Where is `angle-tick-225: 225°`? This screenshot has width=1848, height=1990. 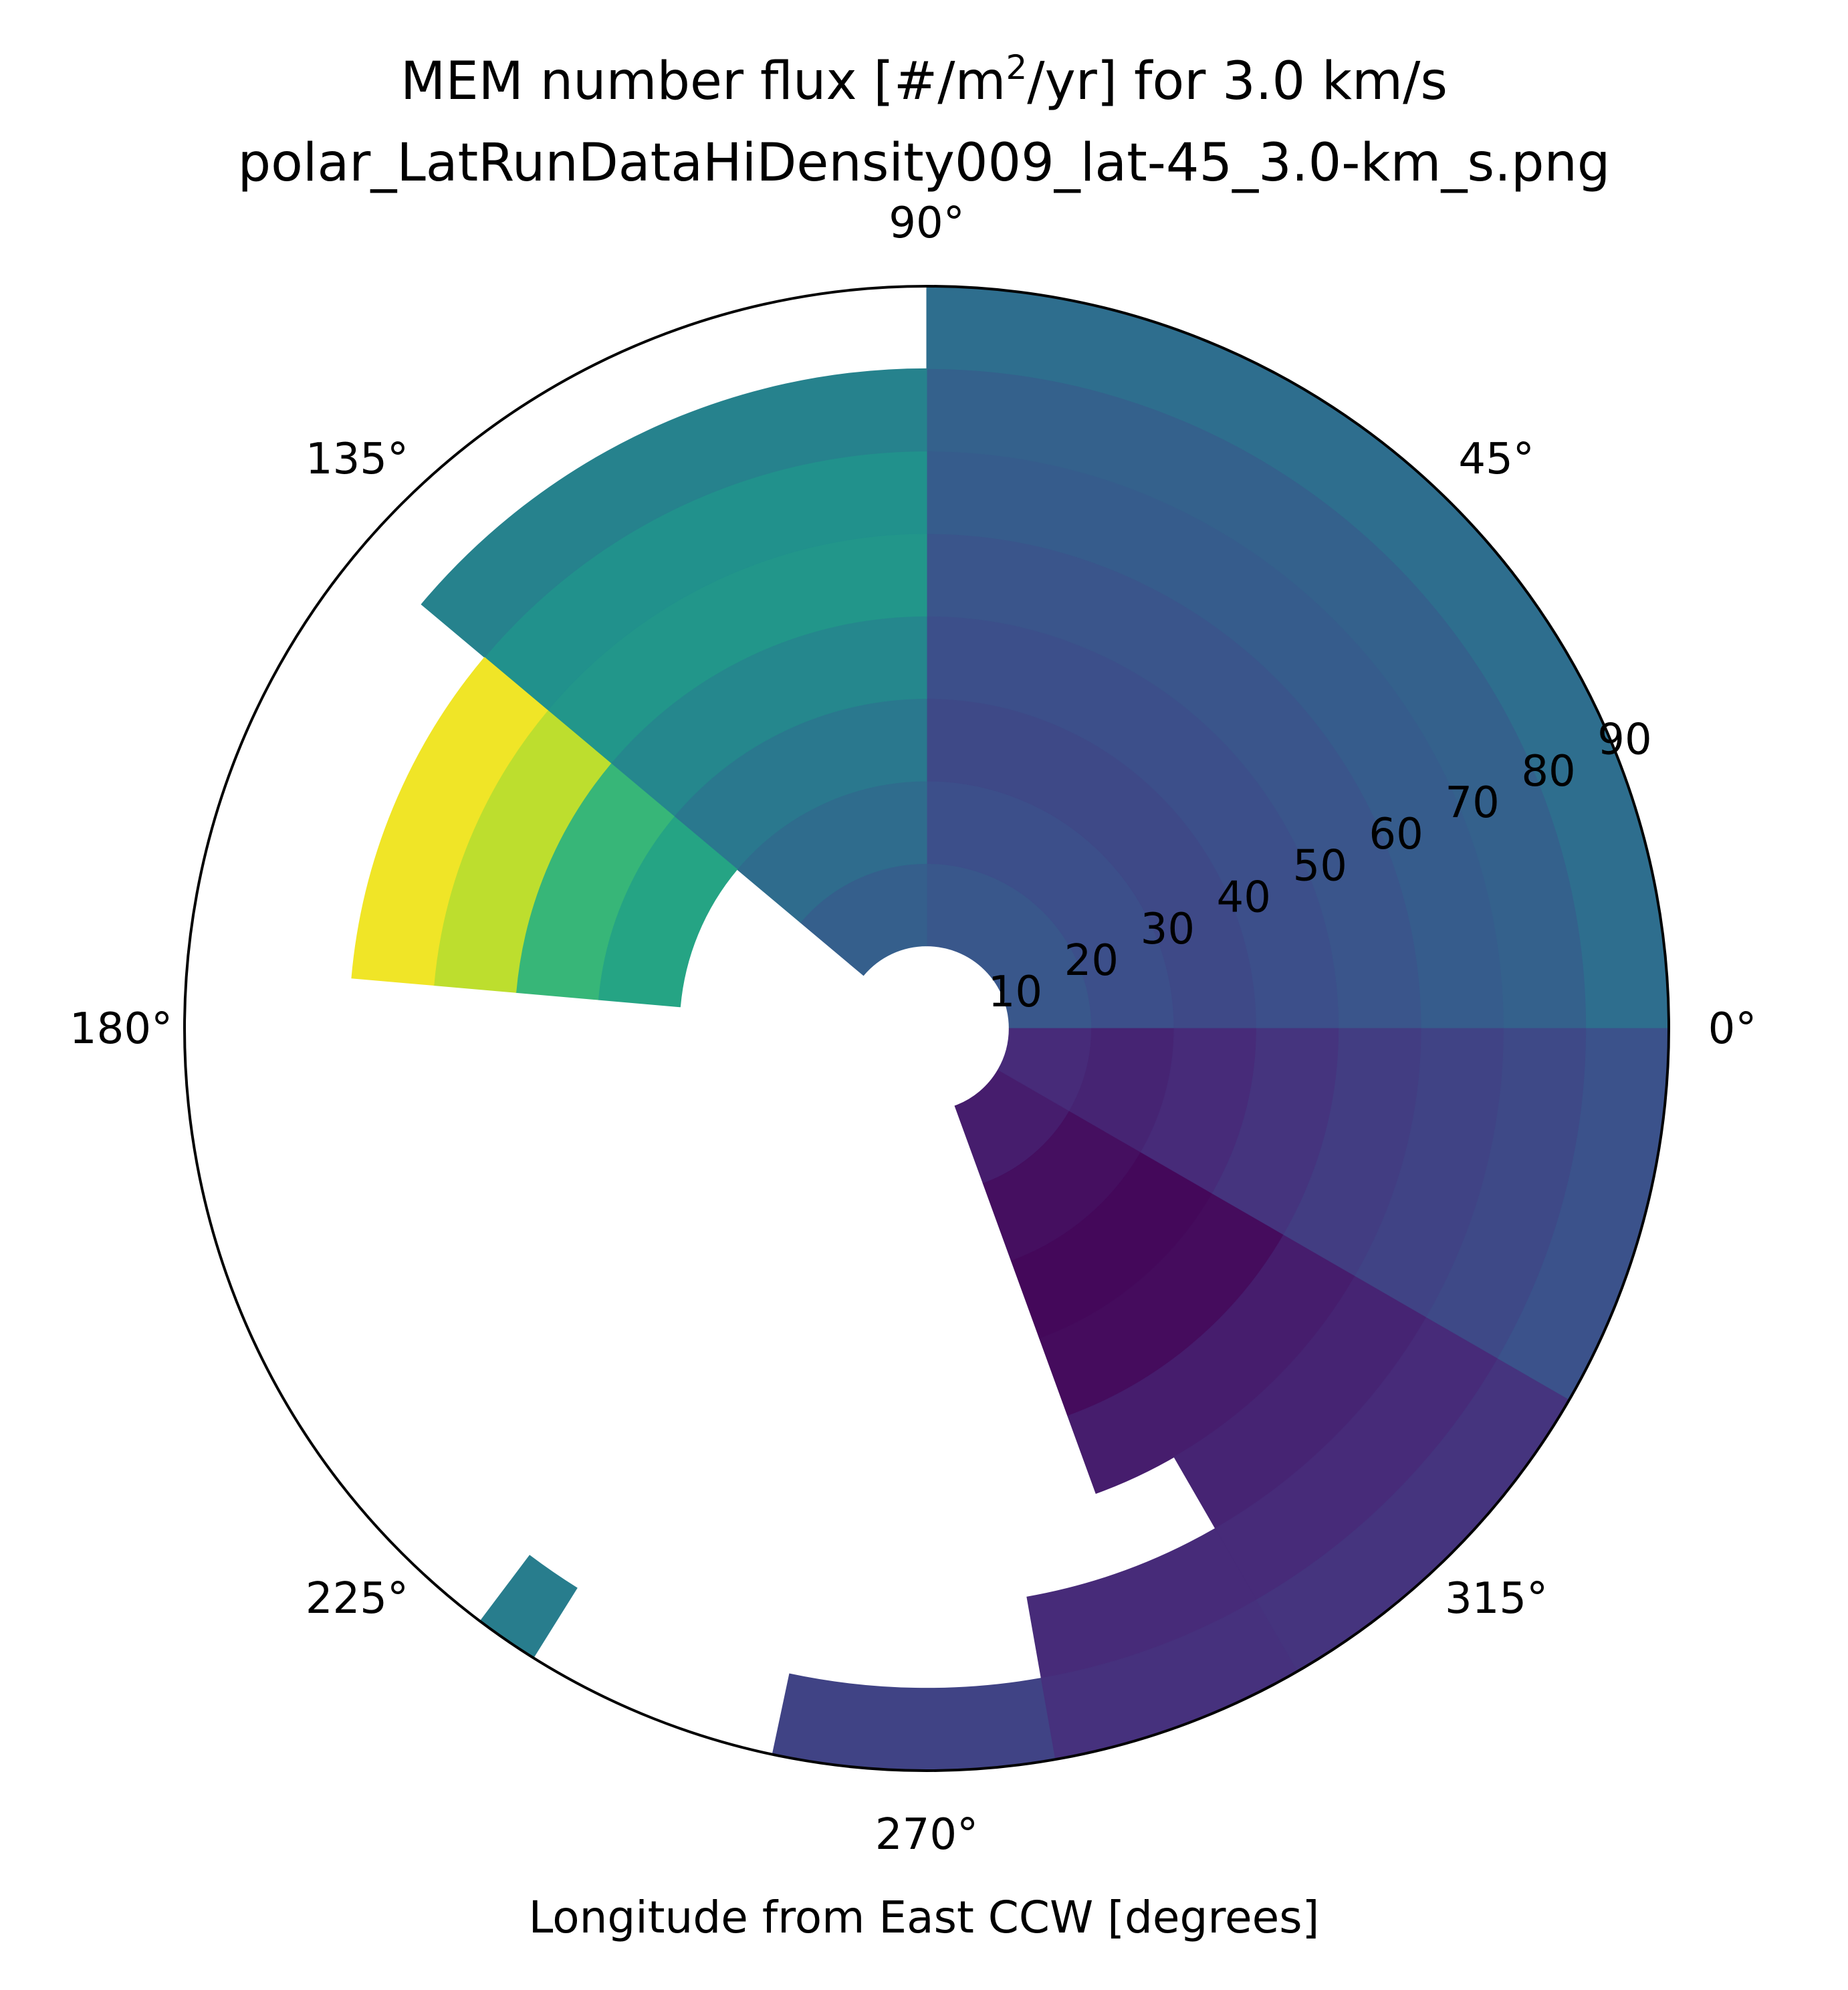
angle-tick-225: 225° is located at coordinates (357, 1599).